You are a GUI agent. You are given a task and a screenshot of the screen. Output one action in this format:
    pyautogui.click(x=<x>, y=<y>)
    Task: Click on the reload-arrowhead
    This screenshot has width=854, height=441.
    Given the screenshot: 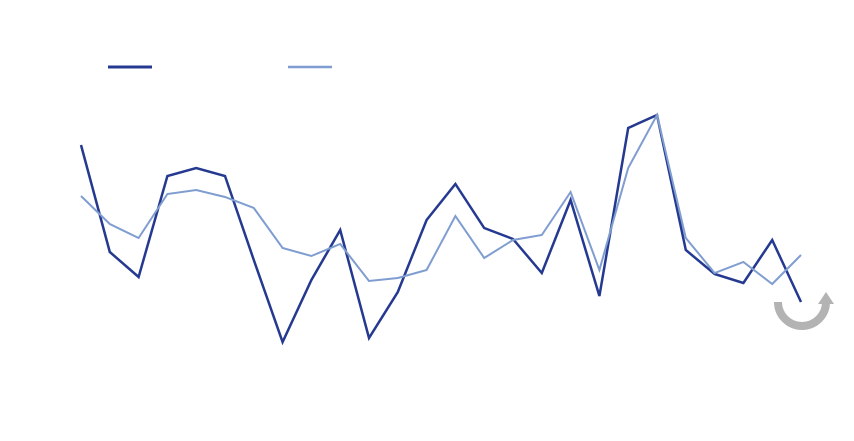 What is the action you would take?
    pyautogui.click(x=826, y=298)
    